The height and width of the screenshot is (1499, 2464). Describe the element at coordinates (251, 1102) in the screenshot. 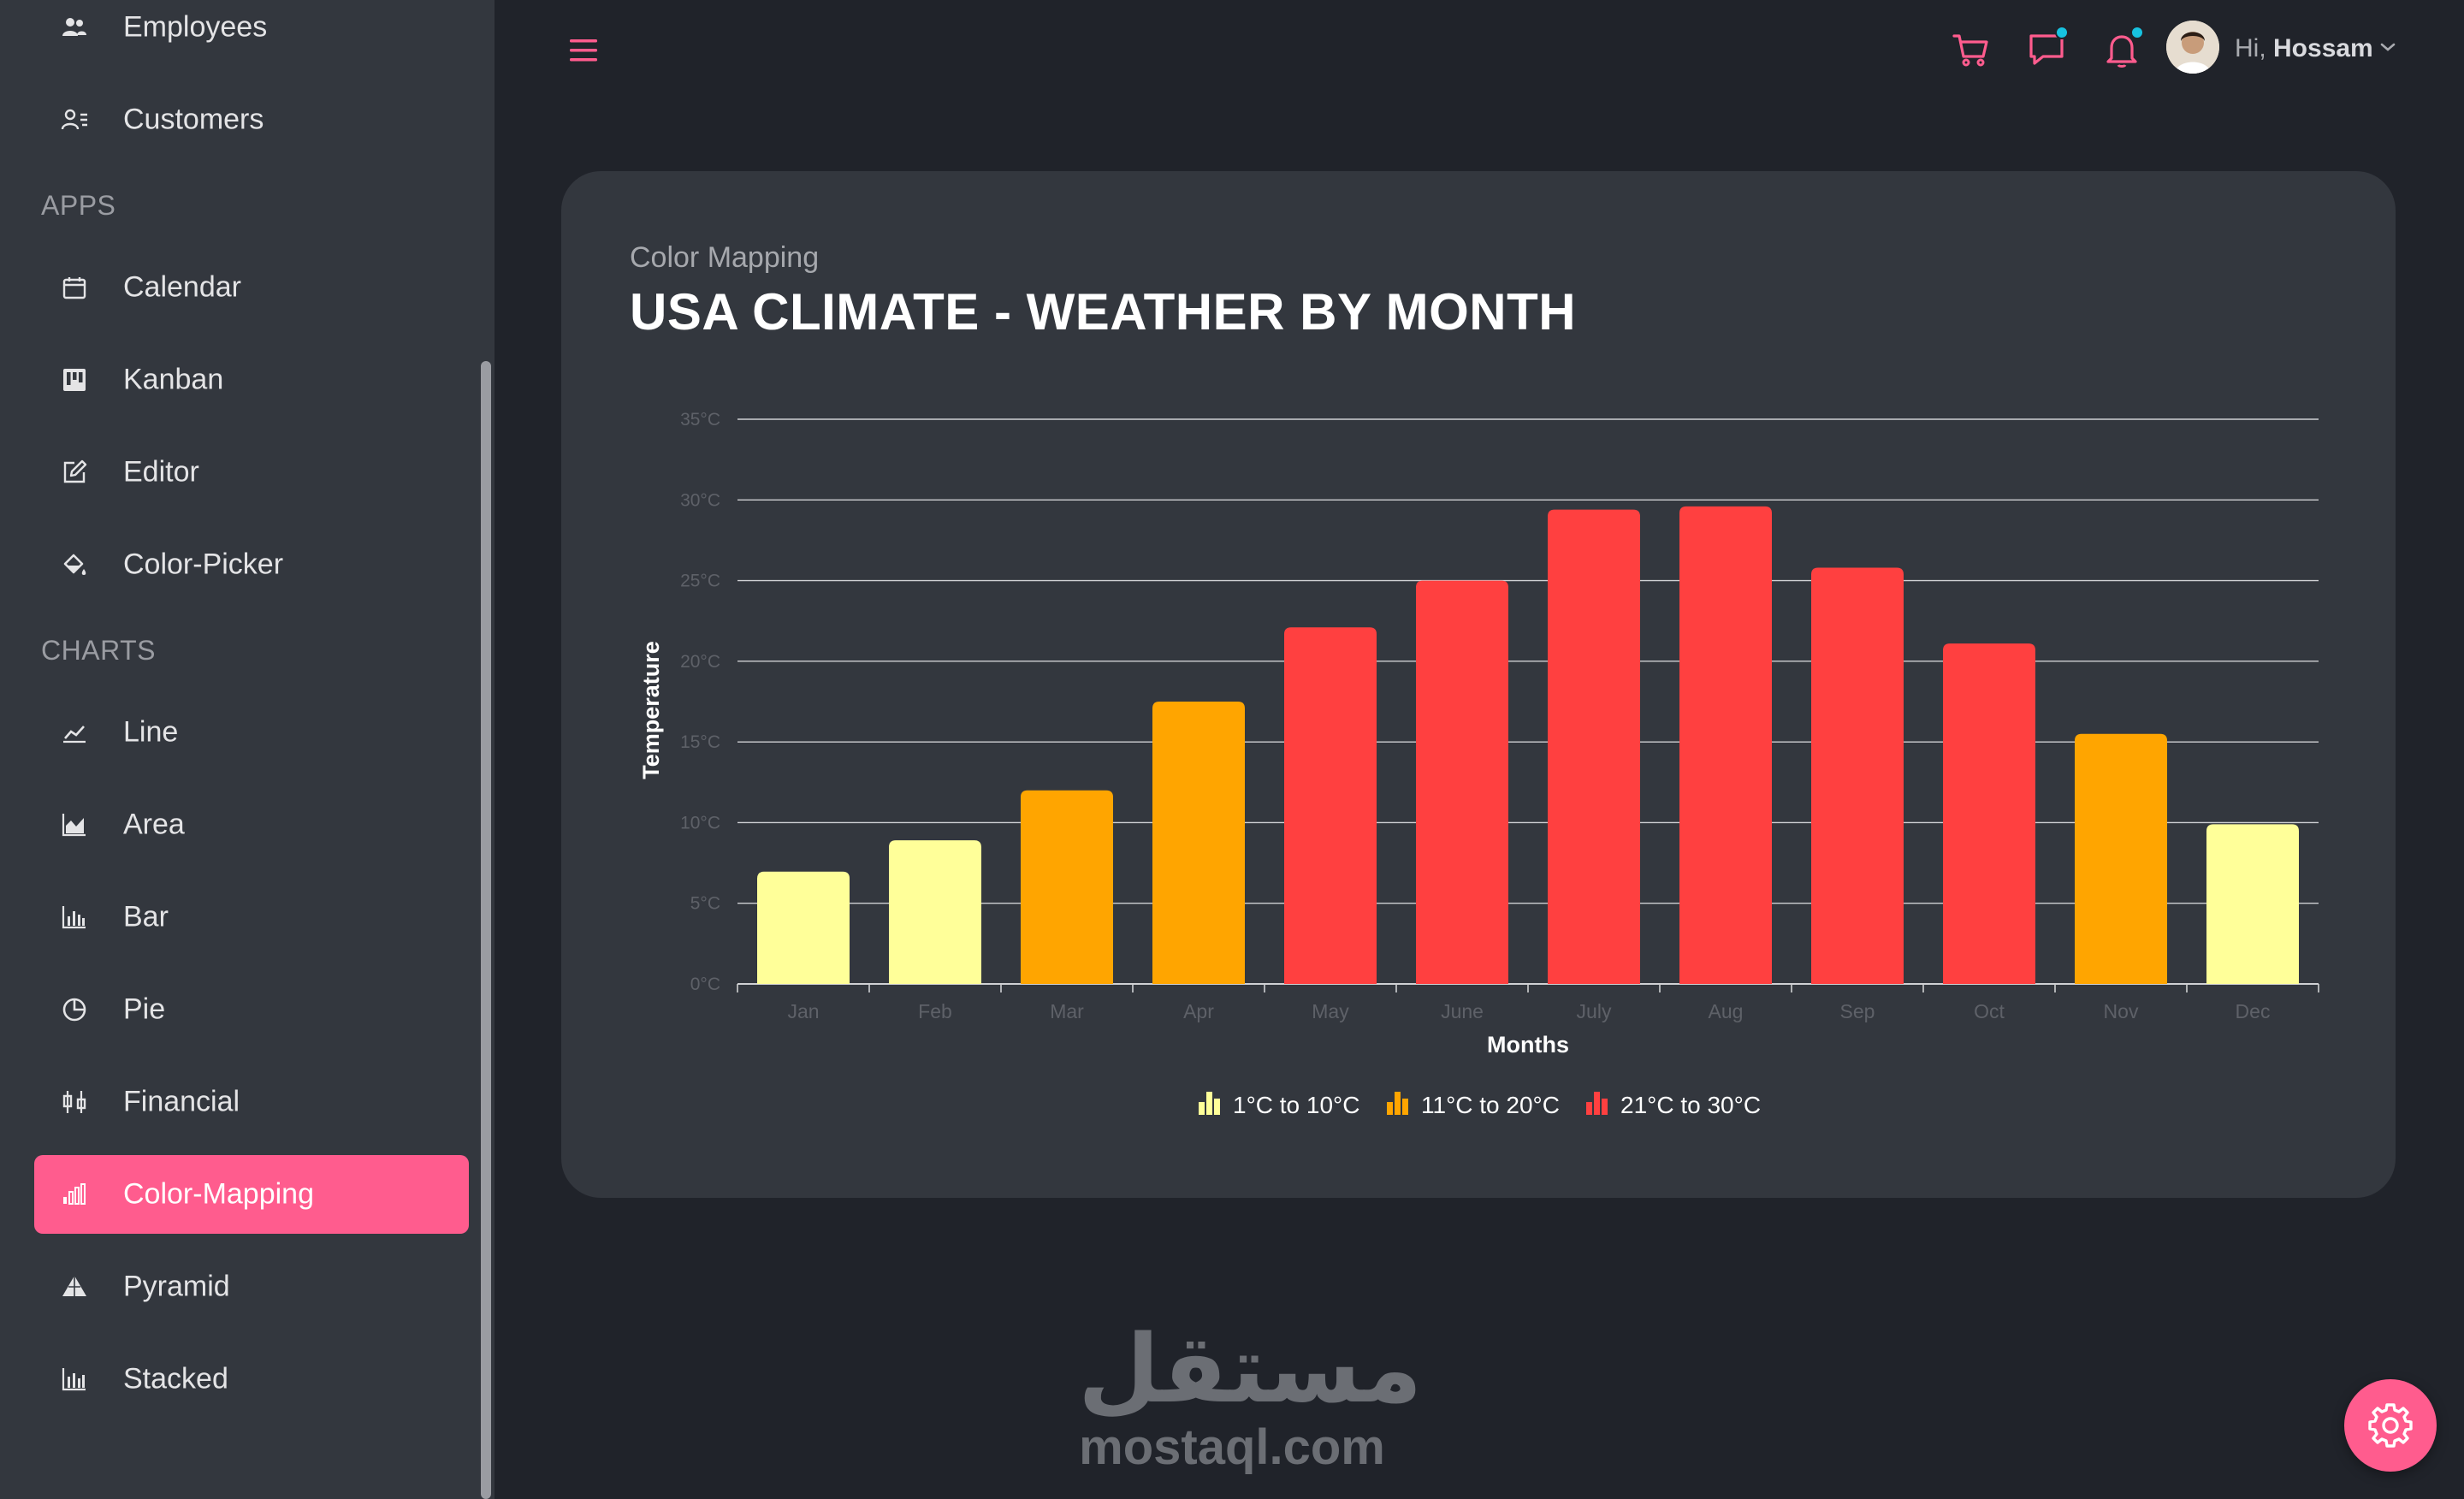

I see `sidebar-item-financial: Financial` at that location.